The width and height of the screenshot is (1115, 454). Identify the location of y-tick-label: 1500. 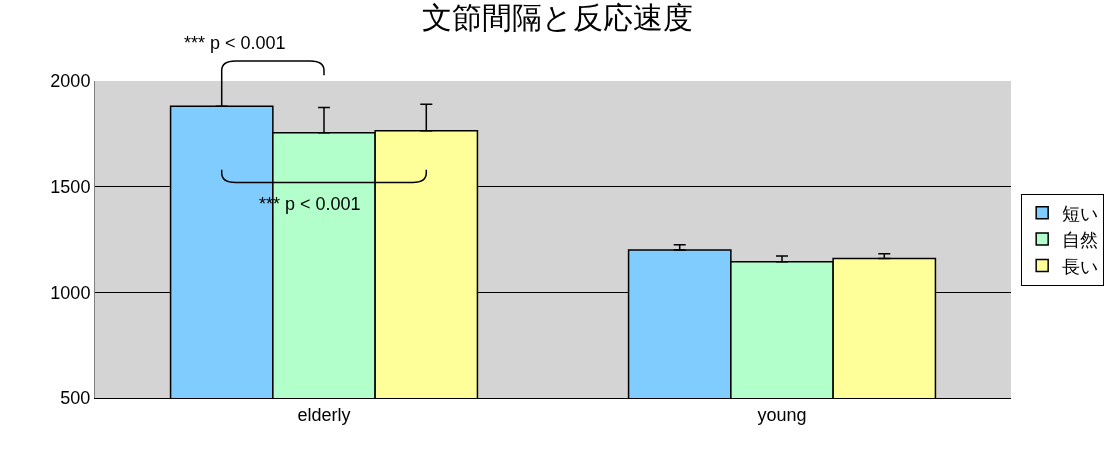
(70, 186).